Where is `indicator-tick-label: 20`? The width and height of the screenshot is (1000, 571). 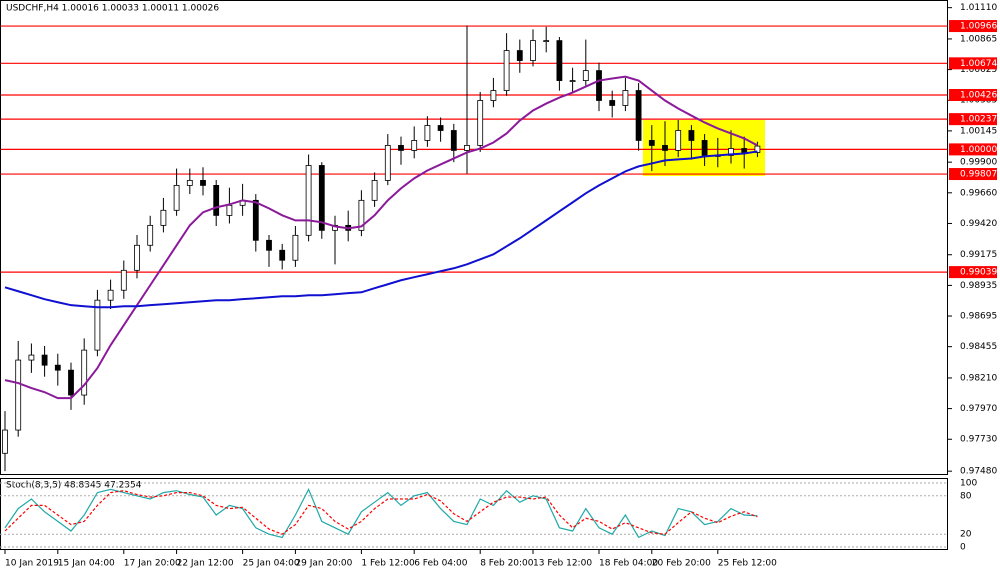 indicator-tick-label: 20 is located at coordinates (966, 535).